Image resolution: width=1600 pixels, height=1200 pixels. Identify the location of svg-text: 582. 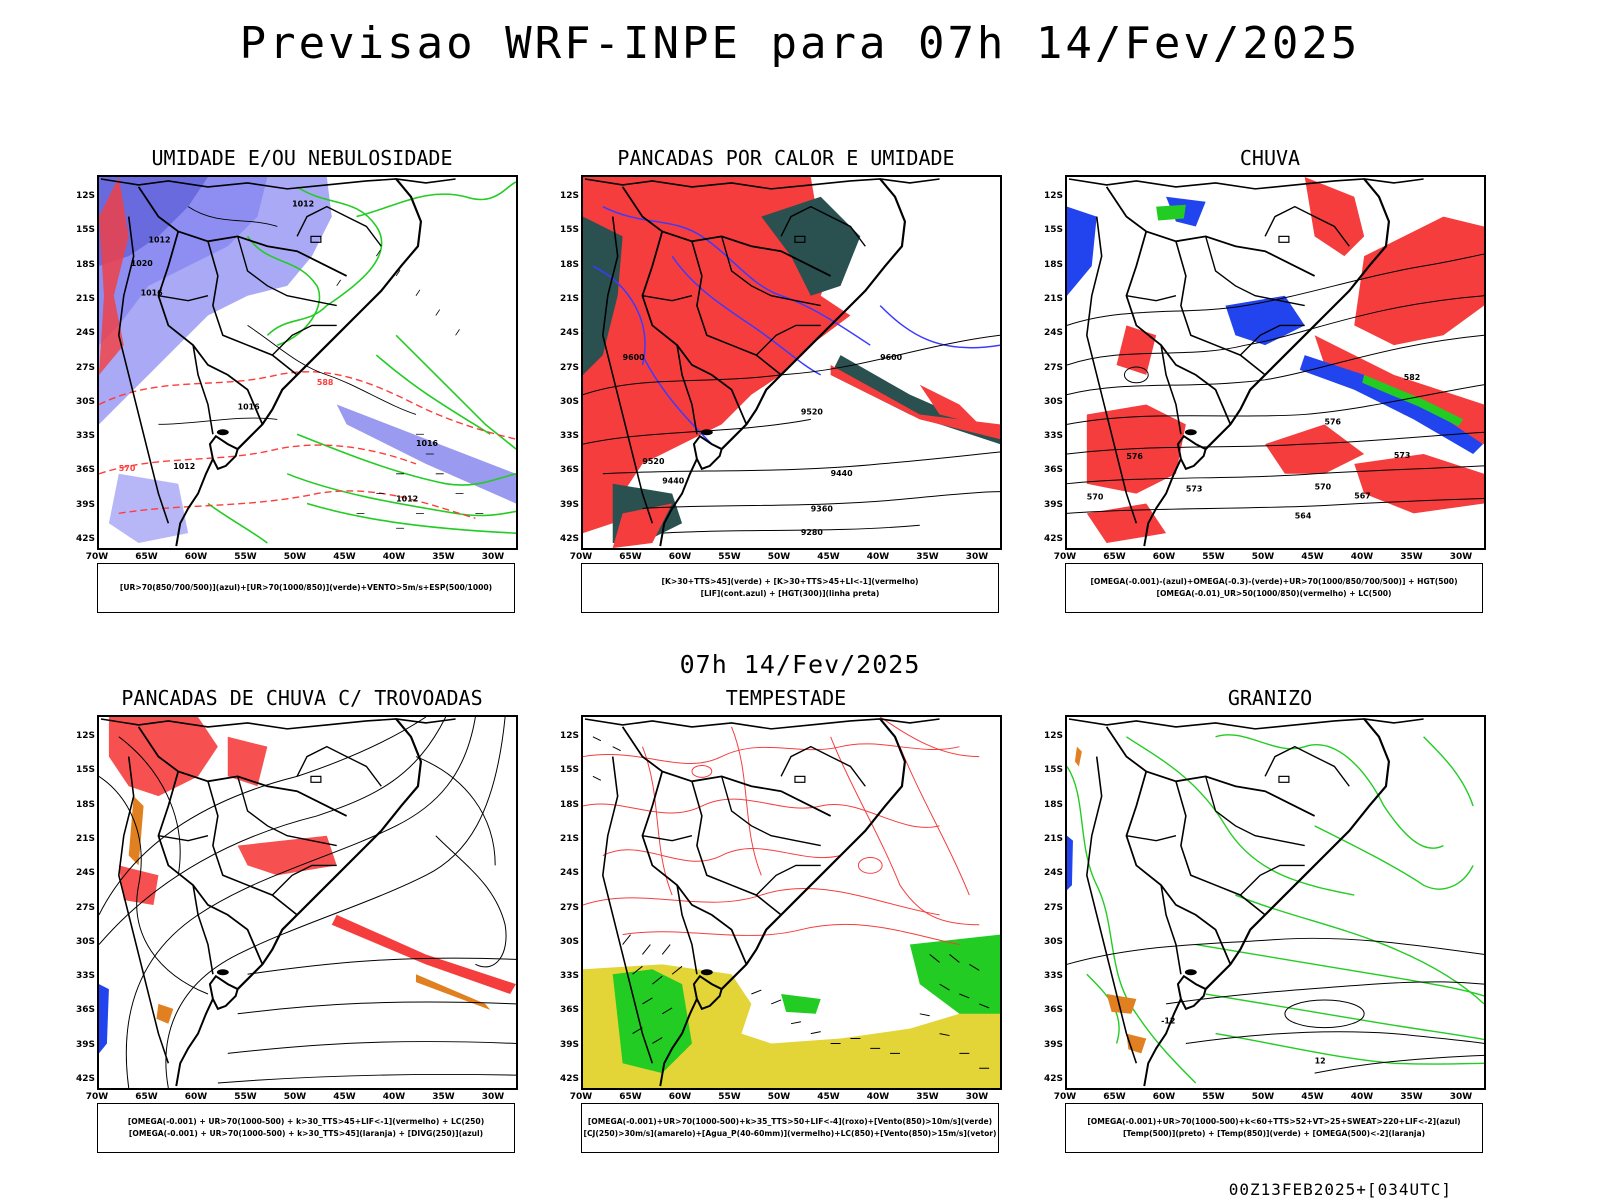
(1412, 377).